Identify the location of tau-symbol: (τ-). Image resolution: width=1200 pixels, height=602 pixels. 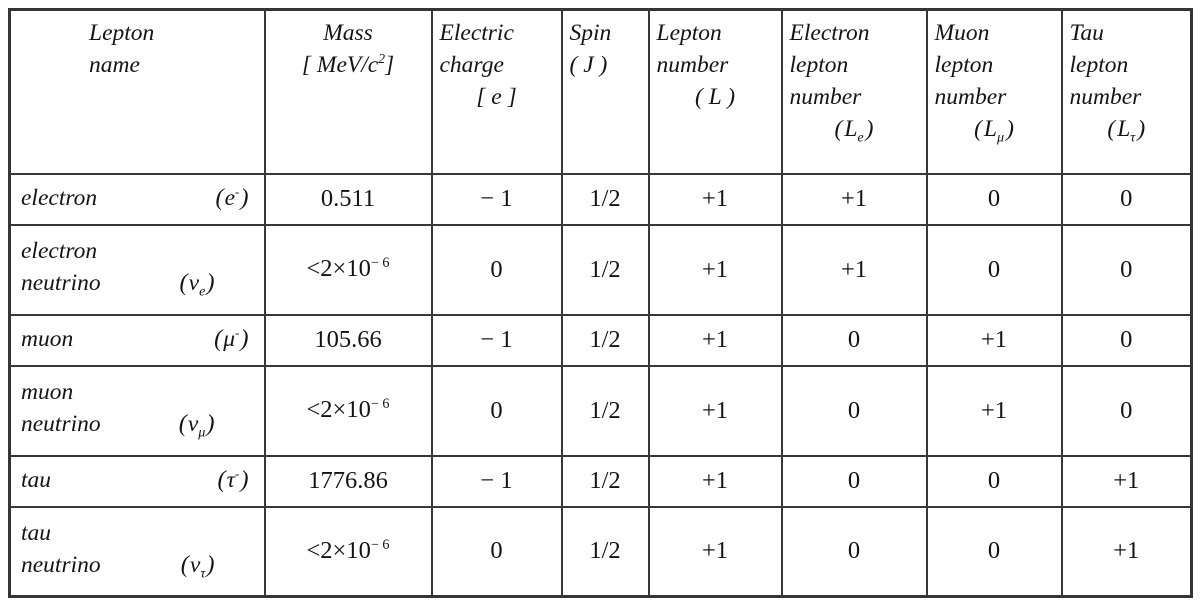
(233, 479).